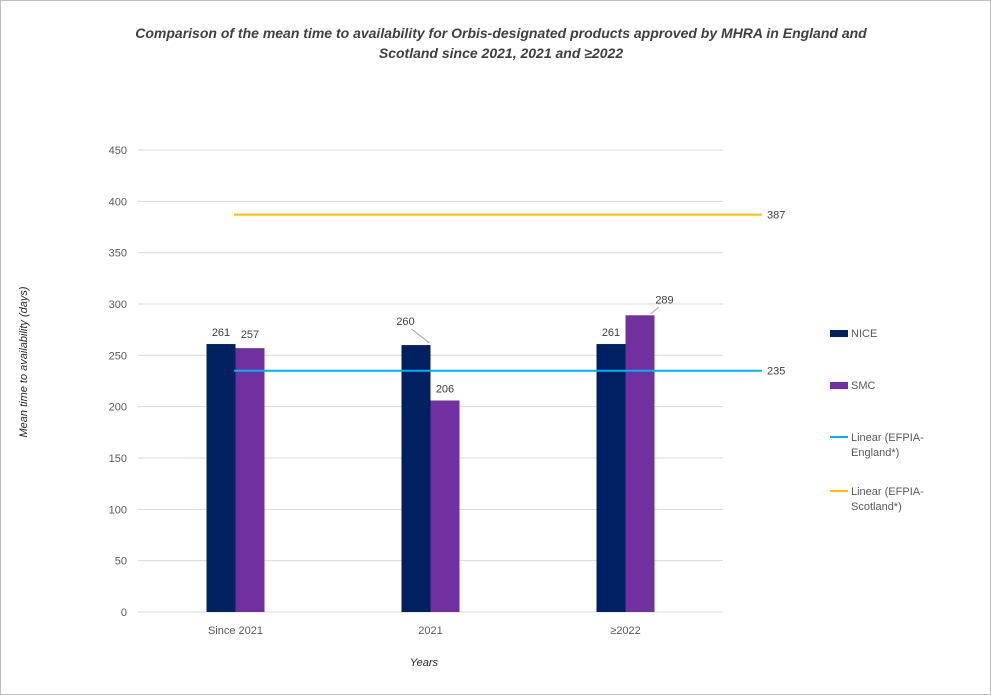 Image resolution: width=991 pixels, height=695 pixels. What do you see at coordinates (235, 631) in the screenshot?
I see `x-tick-label: Since 2021` at bounding box center [235, 631].